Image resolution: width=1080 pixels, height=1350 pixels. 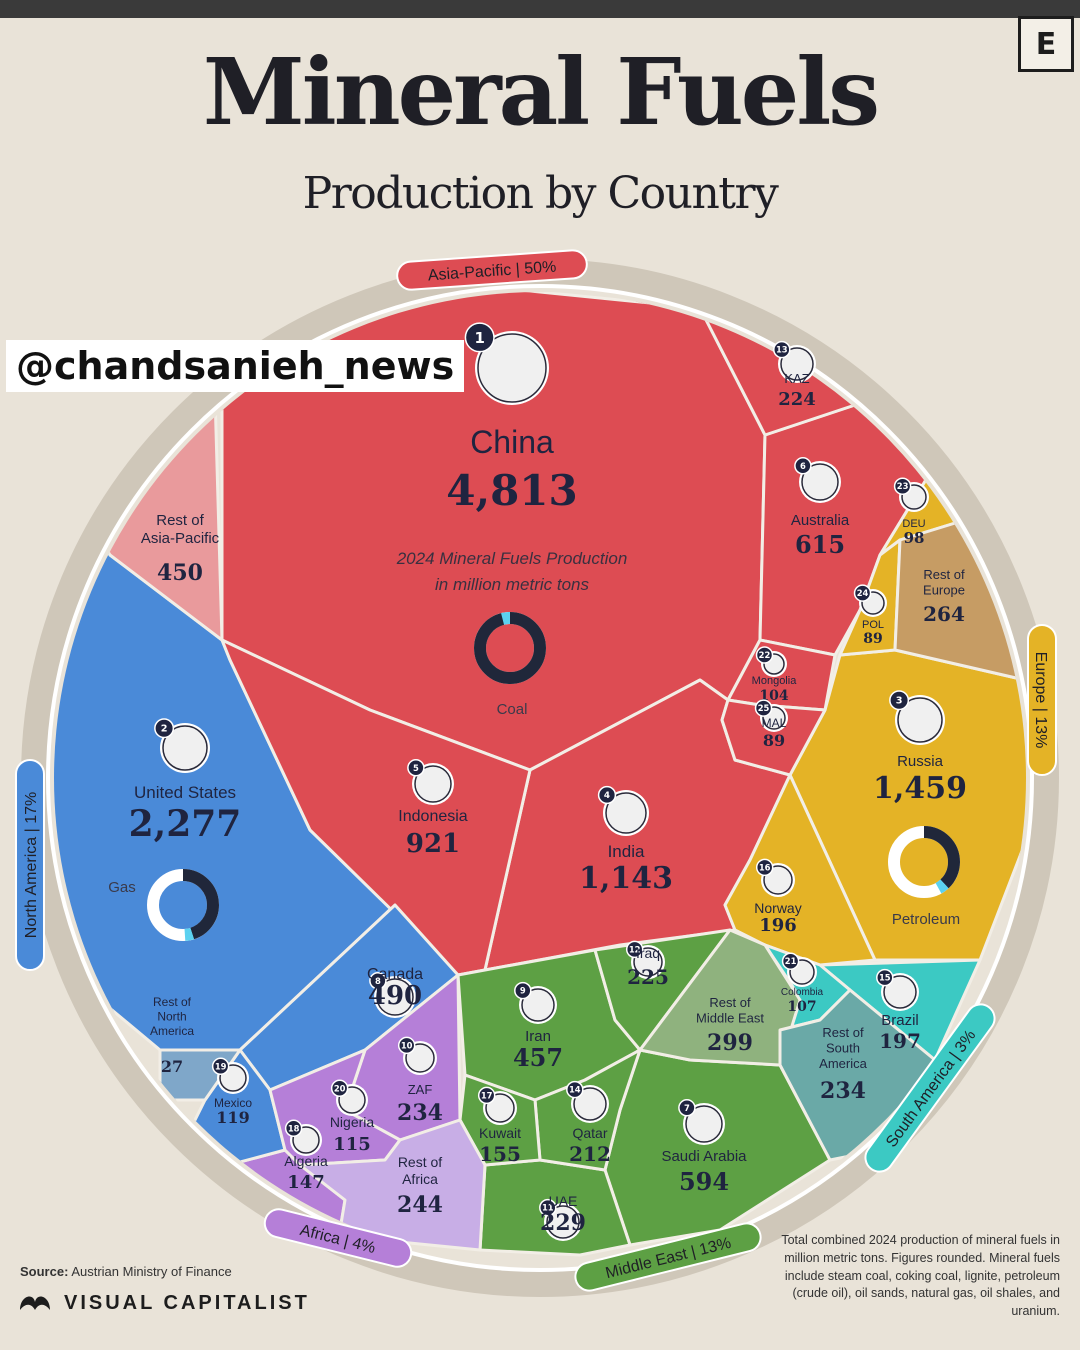 I want to click on flag-canada, so click(x=395, y=997).